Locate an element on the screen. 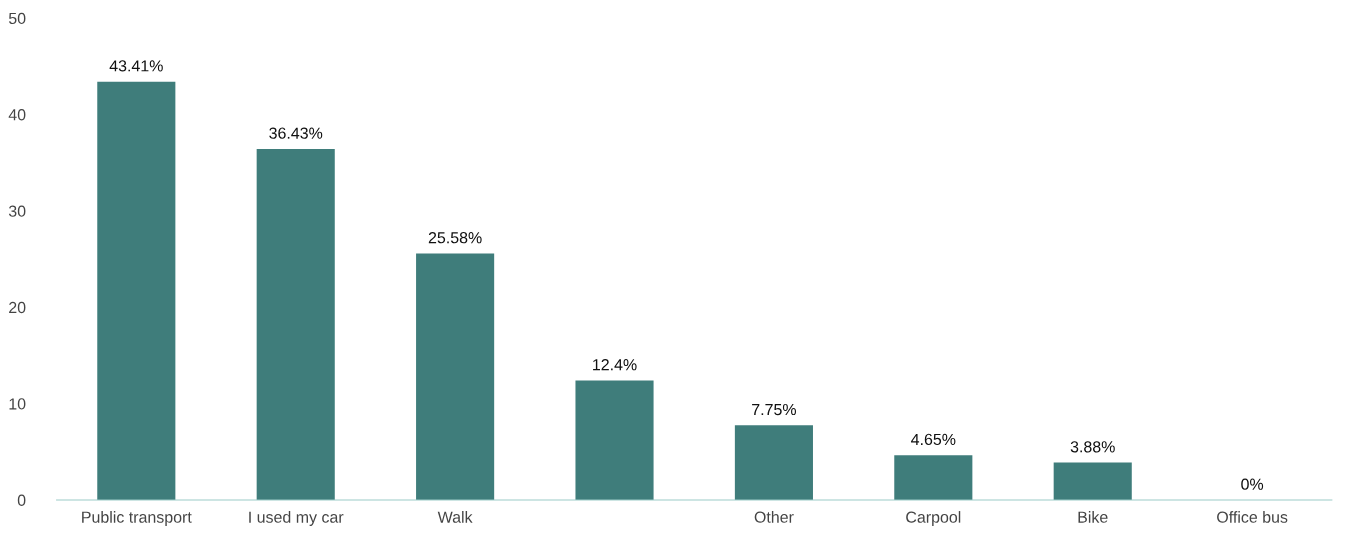 This screenshot has height=533, width=1348. x-tick-label: I used my car is located at coordinates (296, 518).